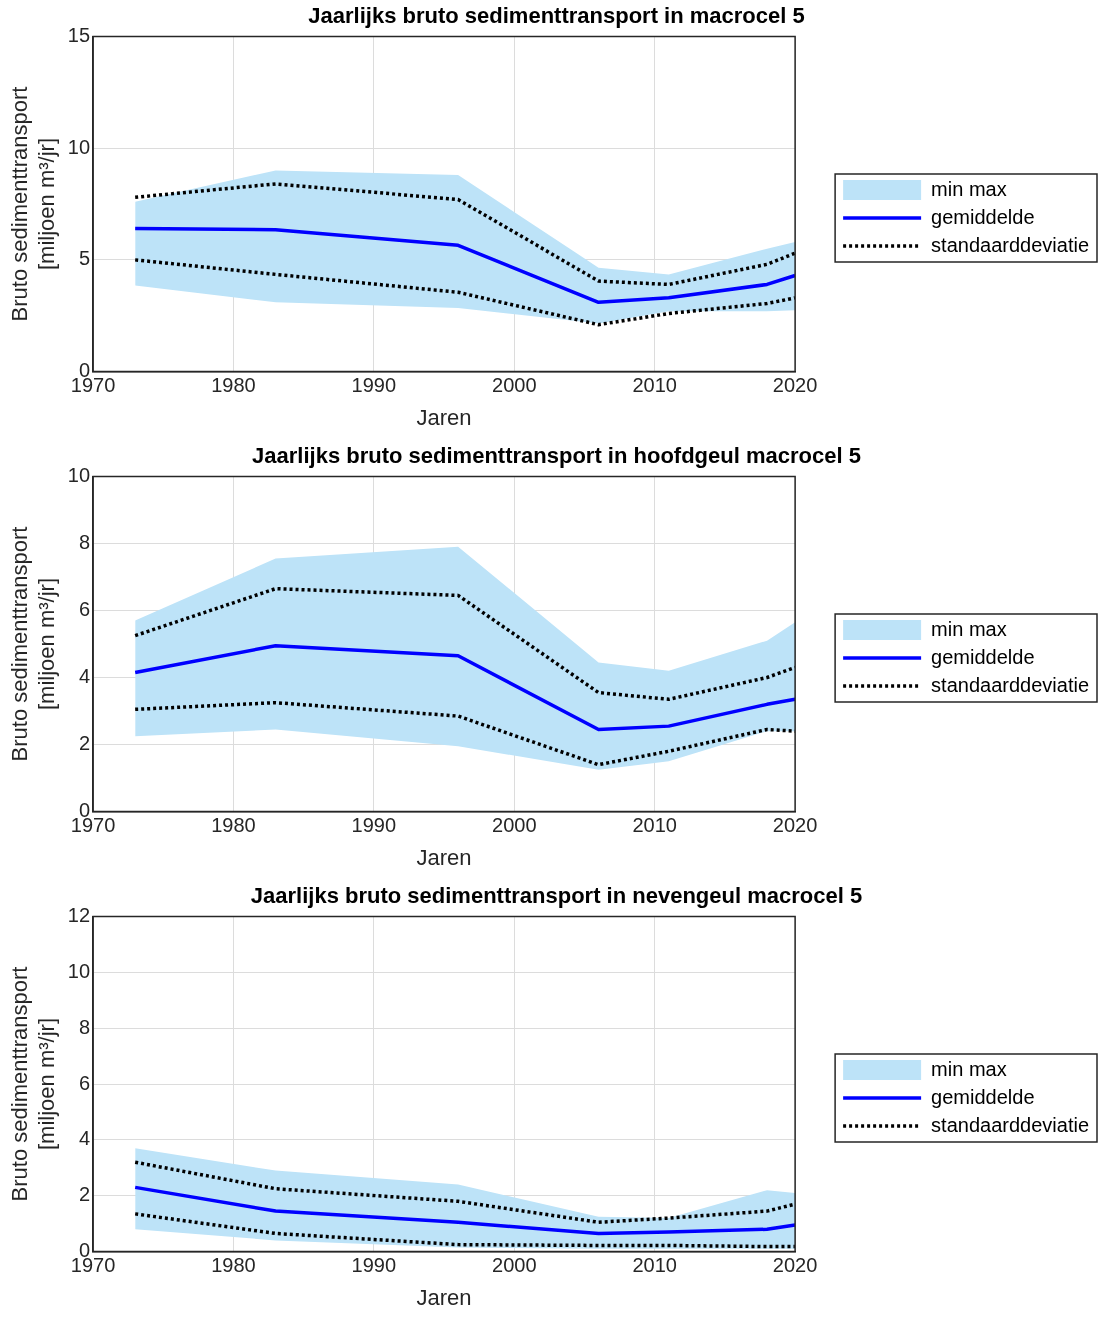  What do you see at coordinates (556, 456) in the screenshot?
I see `chart-title: Jaarlijks bruto sedimenttransport in hoofdgeul macrocel 5` at bounding box center [556, 456].